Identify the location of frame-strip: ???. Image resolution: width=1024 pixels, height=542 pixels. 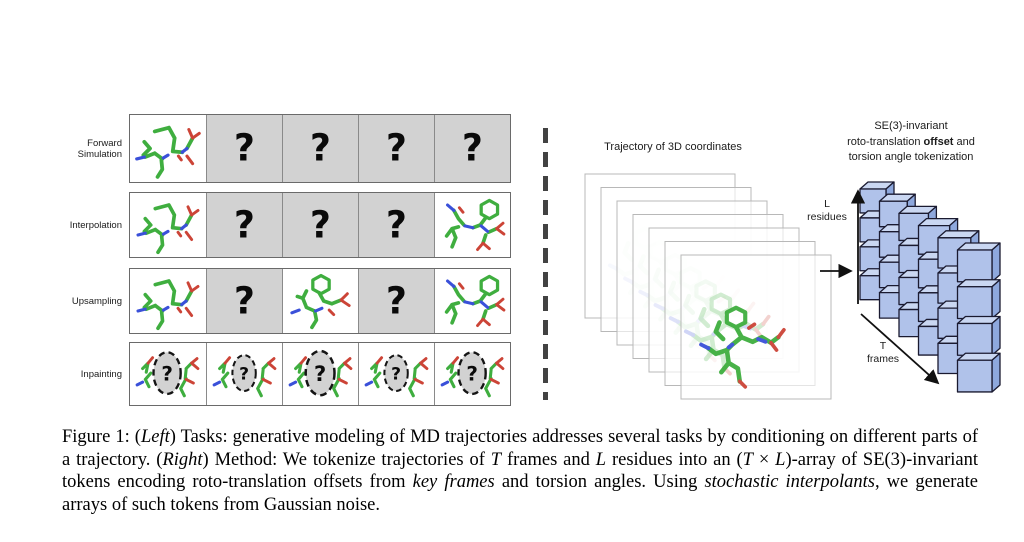
(320, 225).